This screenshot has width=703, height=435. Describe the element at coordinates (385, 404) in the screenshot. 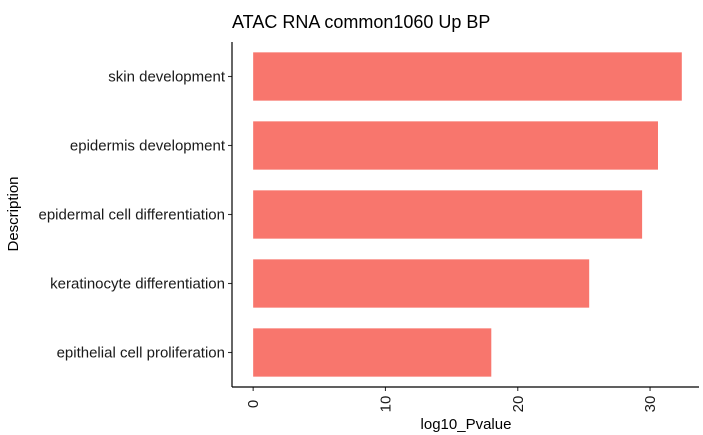

I see `x-tick-label-2: 10` at that location.